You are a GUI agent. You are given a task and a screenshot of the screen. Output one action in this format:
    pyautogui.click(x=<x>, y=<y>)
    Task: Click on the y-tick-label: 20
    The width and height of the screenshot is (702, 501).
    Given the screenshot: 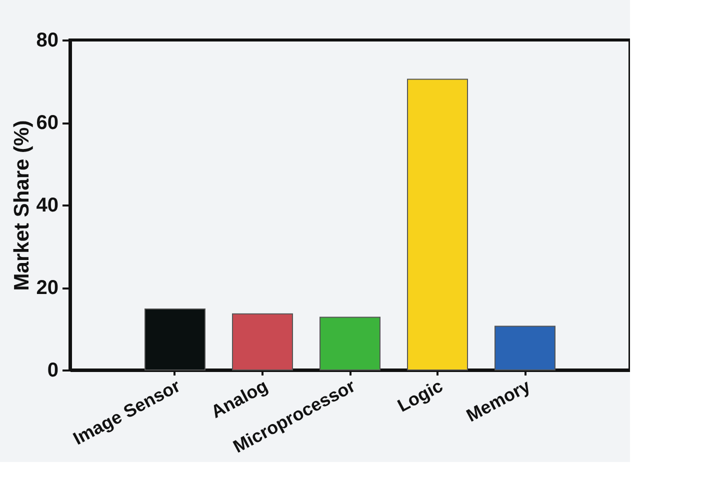 What is the action you would take?
    pyautogui.click(x=47, y=288)
    